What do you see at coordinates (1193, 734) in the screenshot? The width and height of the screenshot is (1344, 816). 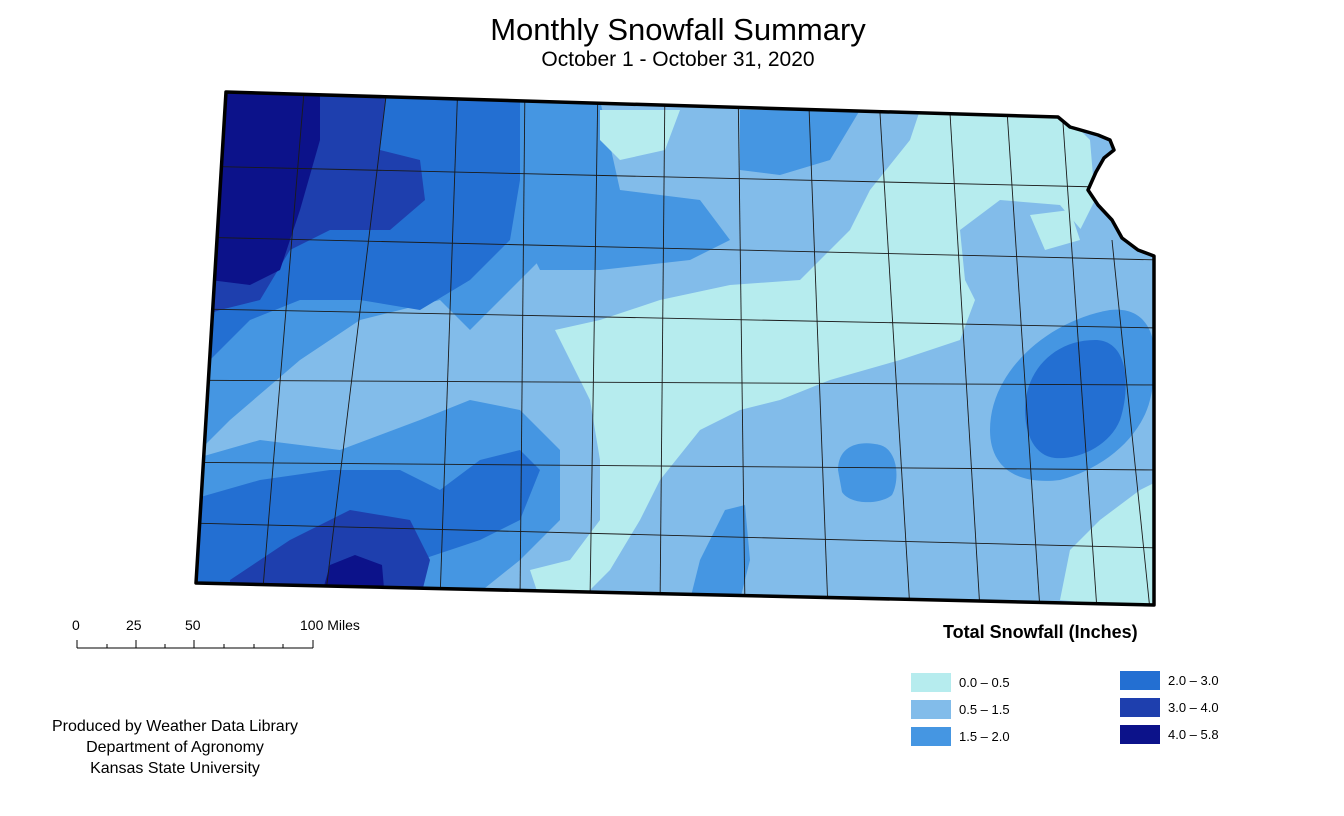 I see `legend-label-5: 4.0 – 5.8` at bounding box center [1193, 734].